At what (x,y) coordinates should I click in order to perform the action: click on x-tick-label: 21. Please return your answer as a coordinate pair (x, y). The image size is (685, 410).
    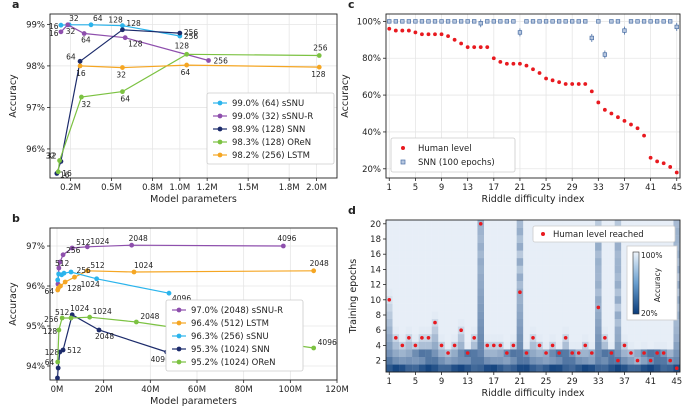
    Looking at the image, I should click on (520, 382).